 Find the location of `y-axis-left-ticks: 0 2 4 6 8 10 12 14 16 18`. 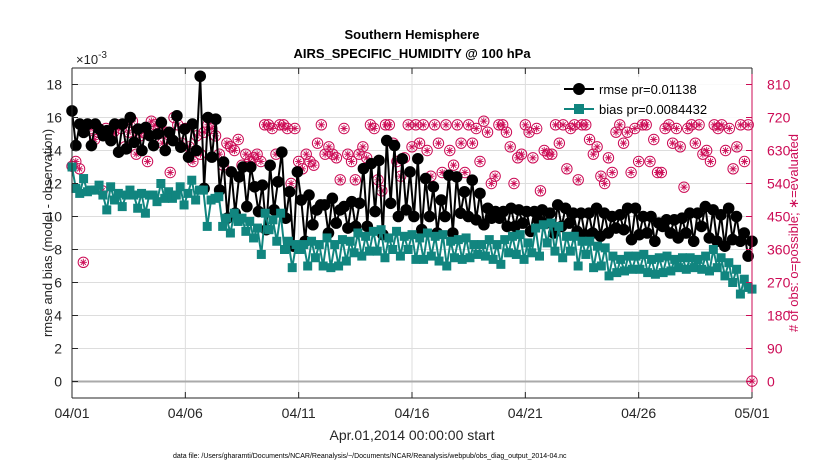

y-axis-left-ticks: 0 2 4 6 8 10 12 14 16 18 is located at coordinates (62, 233).